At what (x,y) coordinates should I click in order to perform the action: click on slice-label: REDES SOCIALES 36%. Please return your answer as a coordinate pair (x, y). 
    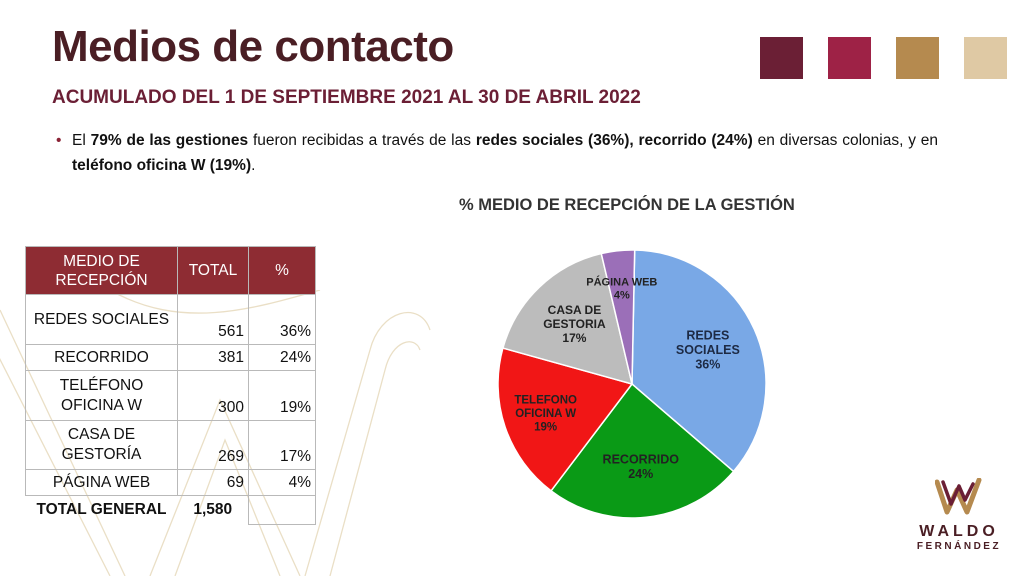
    Looking at the image, I should click on (708, 350).